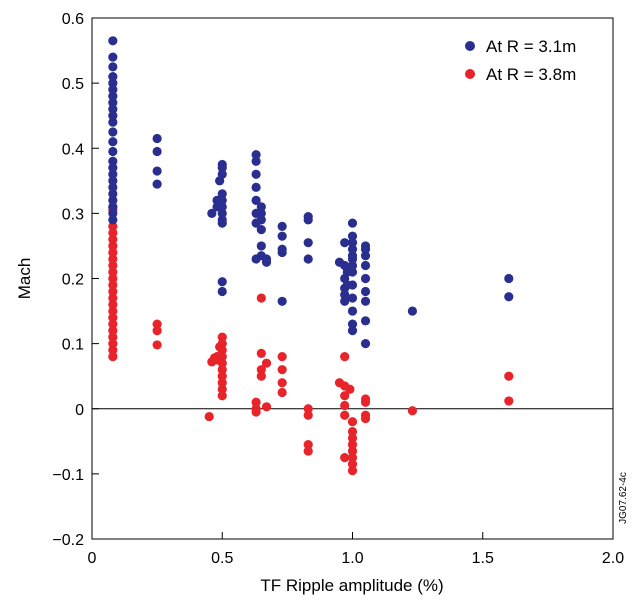  Describe the element at coordinates (24, 279) in the screenshot. I see `y-axis-title: Mach` at that location.